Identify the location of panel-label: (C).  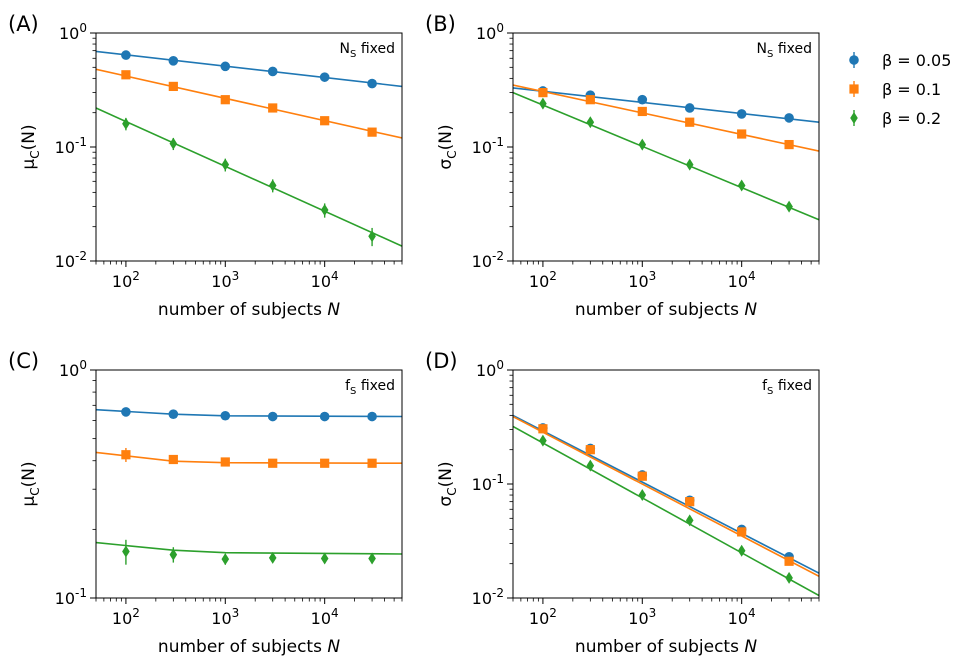
(23, 361).